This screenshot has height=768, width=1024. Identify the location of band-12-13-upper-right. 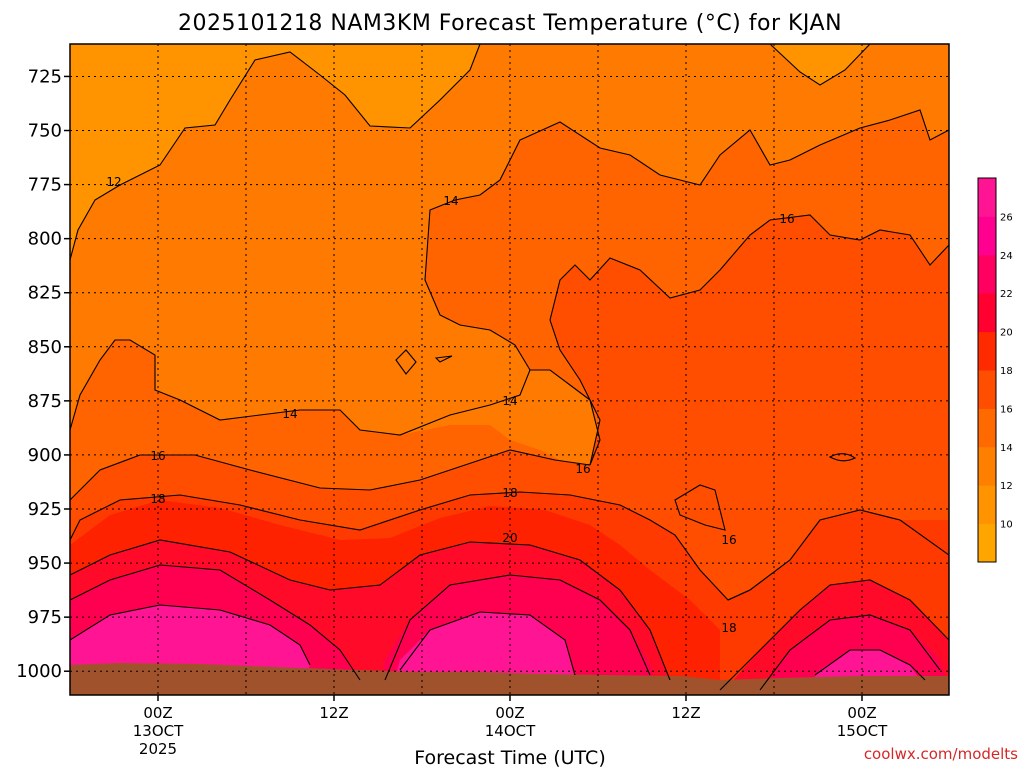
(820, 64).